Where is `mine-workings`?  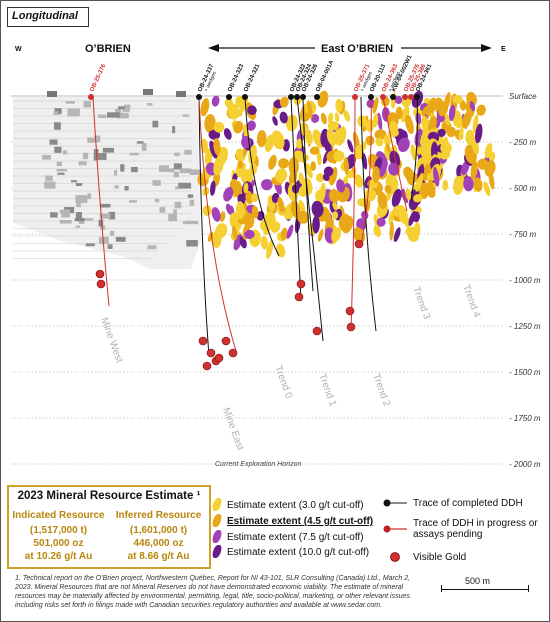
mine-workings is located at coordinates (107, 179).